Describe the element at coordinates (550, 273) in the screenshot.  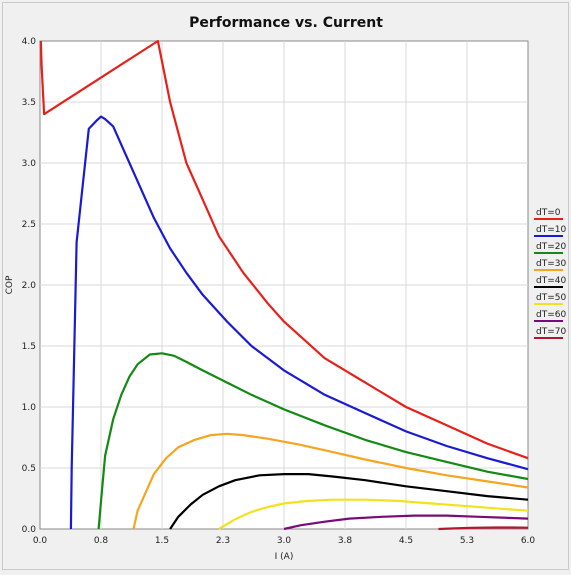
I see `legend: dT=0 dT=10 dT=20 dT=30 dT=40 dT=50 dT=60 dT=70` at that location.